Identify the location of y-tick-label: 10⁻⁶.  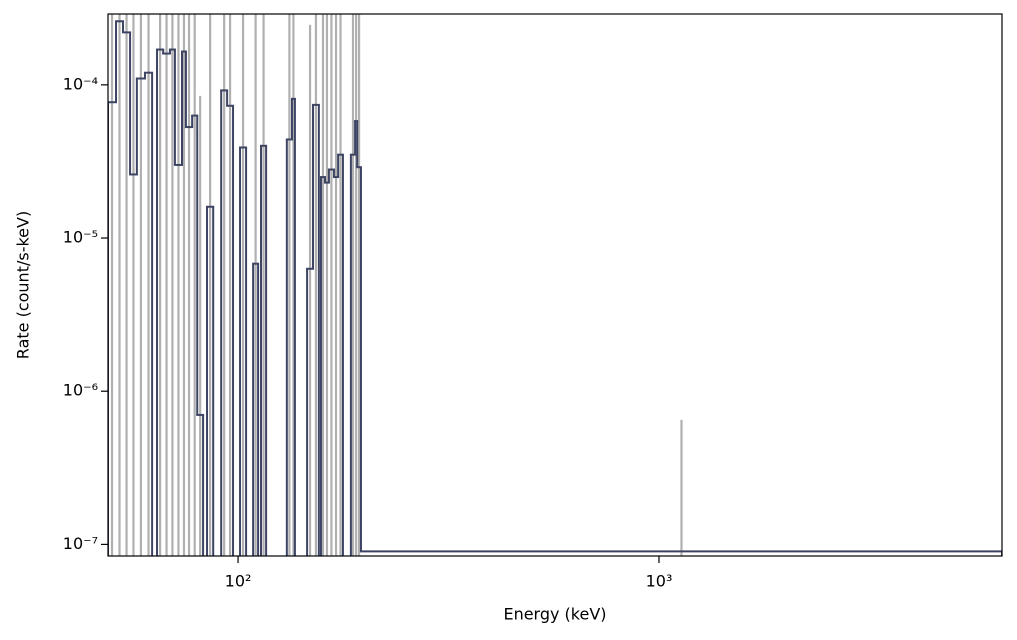
(80, 390).